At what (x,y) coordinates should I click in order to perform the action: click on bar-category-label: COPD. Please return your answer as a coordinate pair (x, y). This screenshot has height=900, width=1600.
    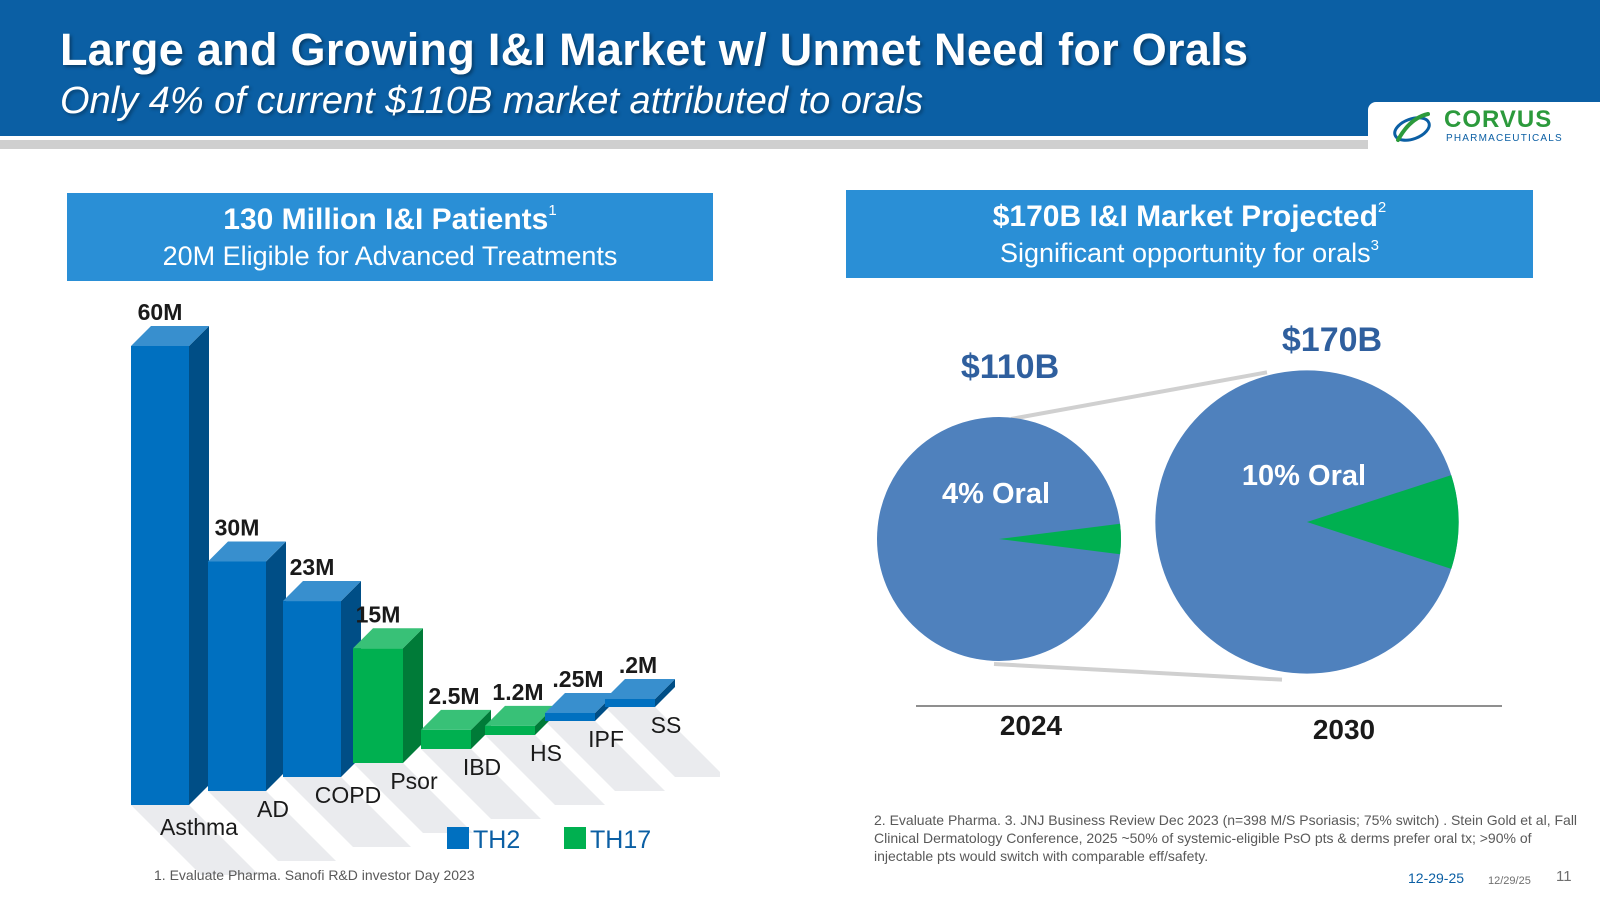
    Looking at the image, I should click on (348, 795).